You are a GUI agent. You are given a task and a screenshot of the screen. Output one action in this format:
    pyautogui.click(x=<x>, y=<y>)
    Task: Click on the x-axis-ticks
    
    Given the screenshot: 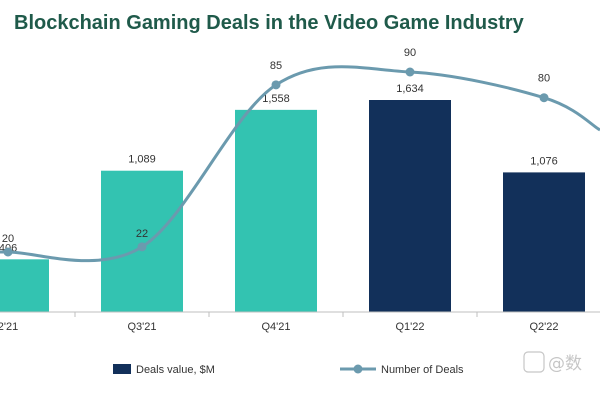 What is the action you would take?
    pyautogui.click(x=276, y=314)
    